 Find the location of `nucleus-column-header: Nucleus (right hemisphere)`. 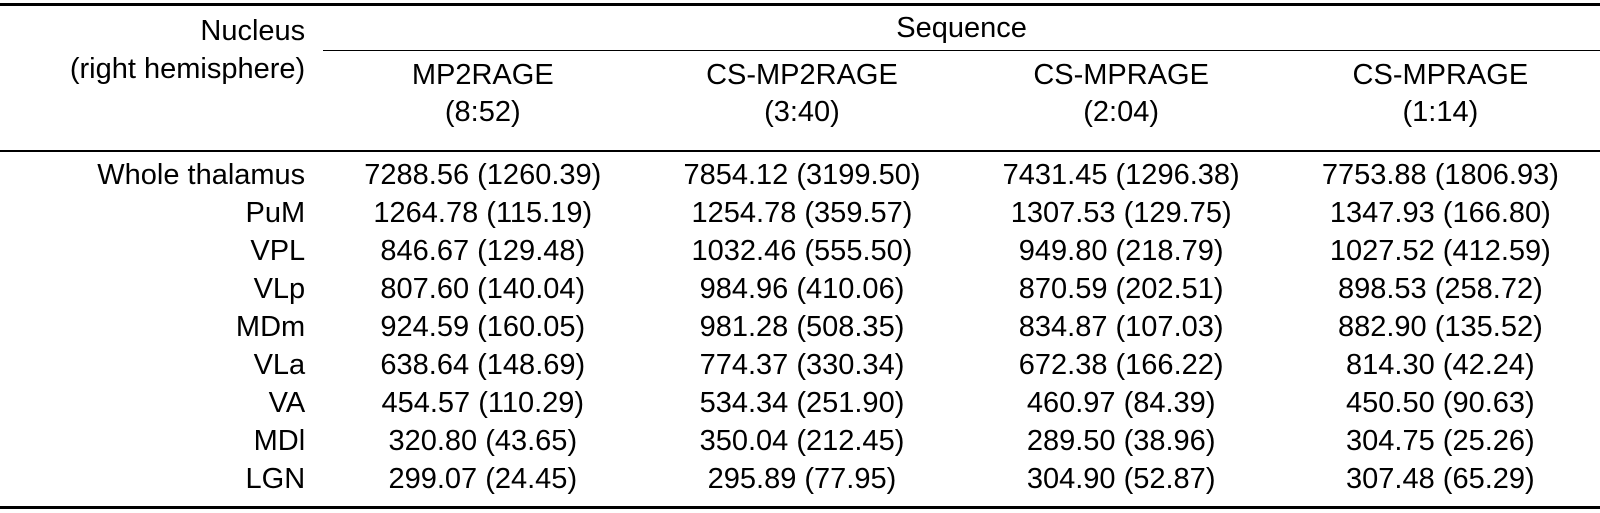

nucleus-column-header: Nucleus (right hemisphere) is located at coordinates (161, 78).